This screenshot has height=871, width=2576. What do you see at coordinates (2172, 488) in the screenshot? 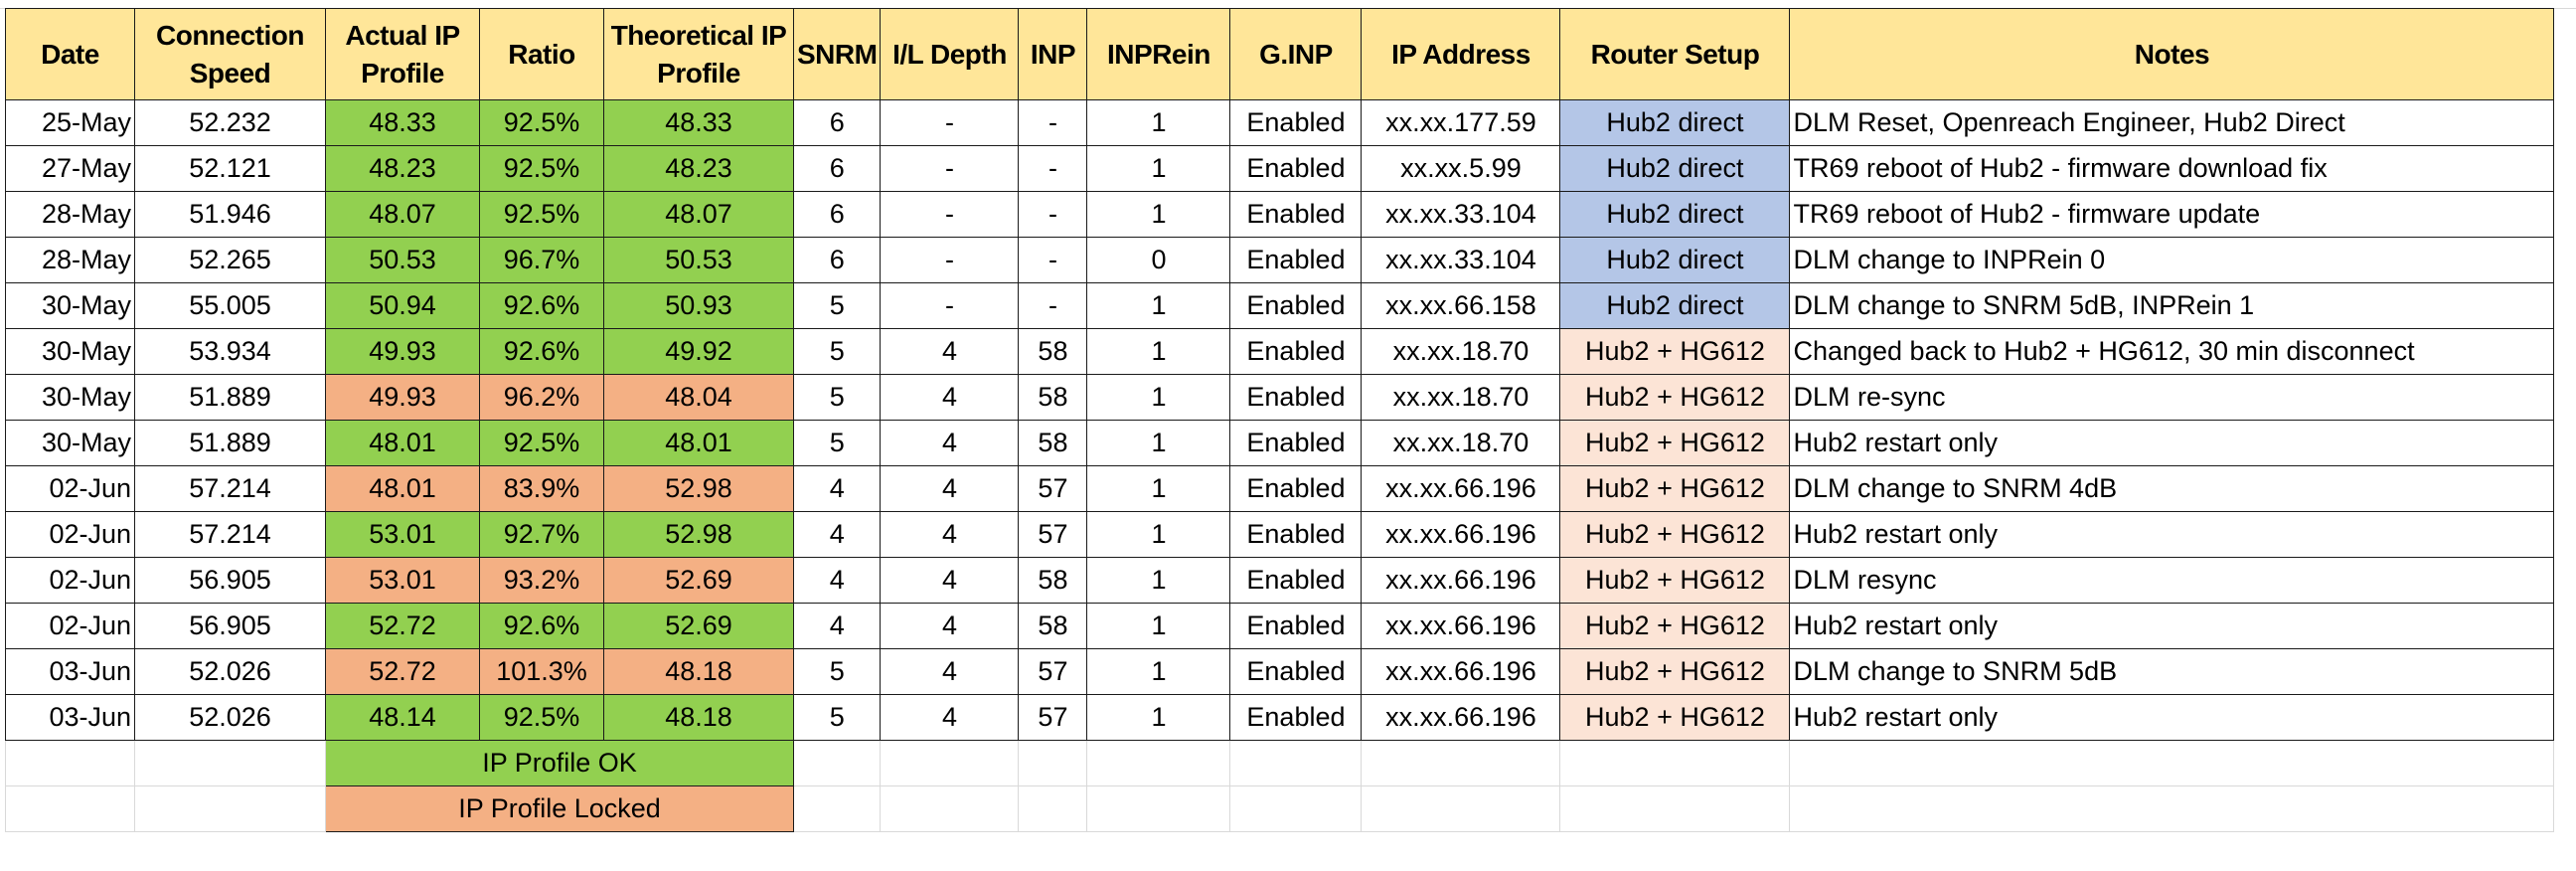
I see `cell-notes: DLM change to SNRM 4dB` at bounding box center [2172, 488].